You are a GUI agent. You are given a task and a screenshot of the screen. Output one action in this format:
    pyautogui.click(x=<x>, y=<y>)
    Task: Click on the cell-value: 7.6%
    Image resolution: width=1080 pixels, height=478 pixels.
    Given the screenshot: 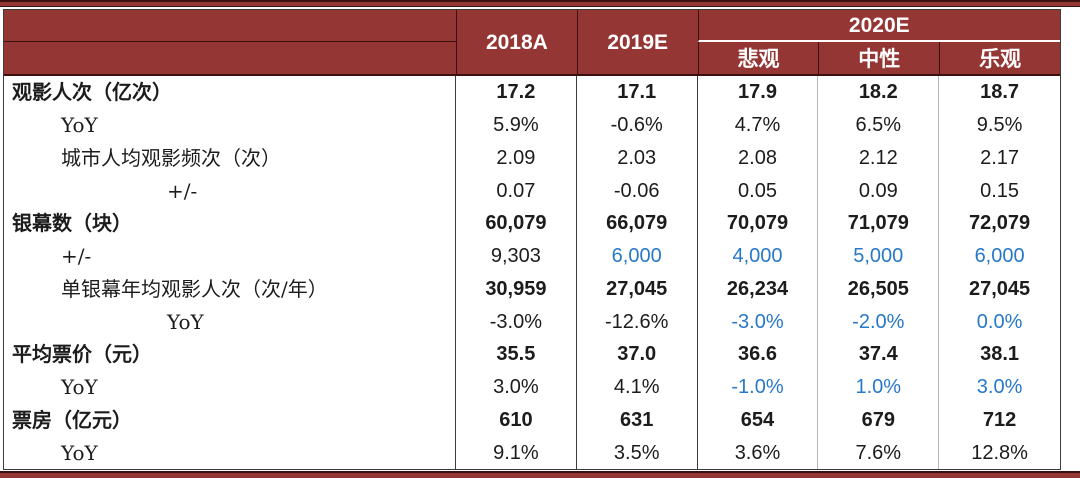 What is the action you would take?
    pyautogui.click(x=879, y=452)
    